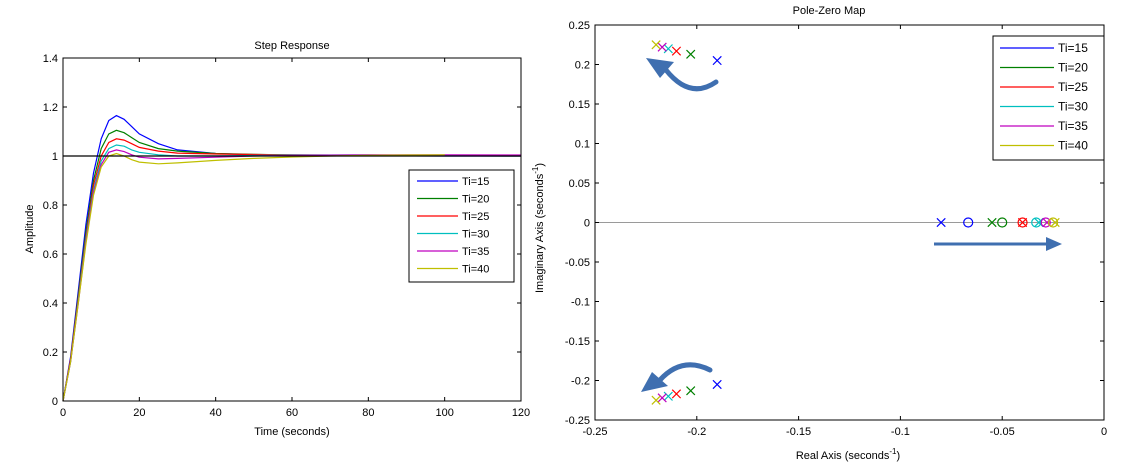 Image resolution: width=1124 pixels, height=465 pixels. Describe the element at coordinates (50, 304) in the screenshot. I see `step-y-tick-label: 0.4` at that location.